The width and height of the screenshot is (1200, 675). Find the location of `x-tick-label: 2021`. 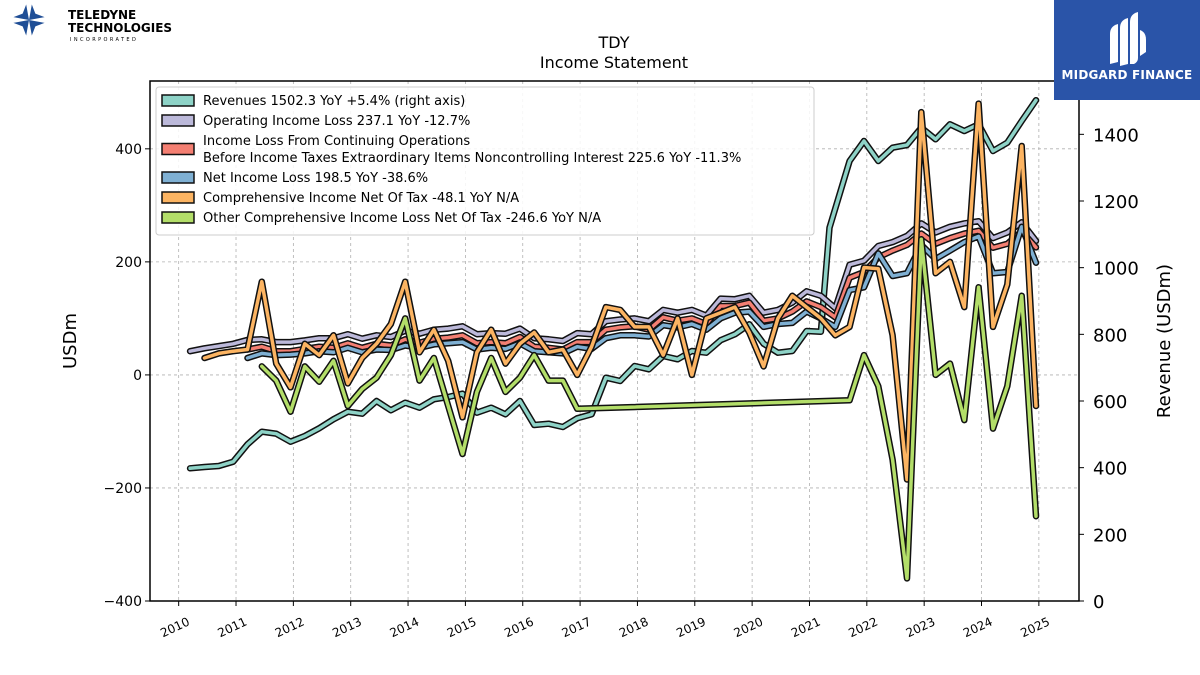

x-tick-label: 2021 is located at coordinates (806, 628).